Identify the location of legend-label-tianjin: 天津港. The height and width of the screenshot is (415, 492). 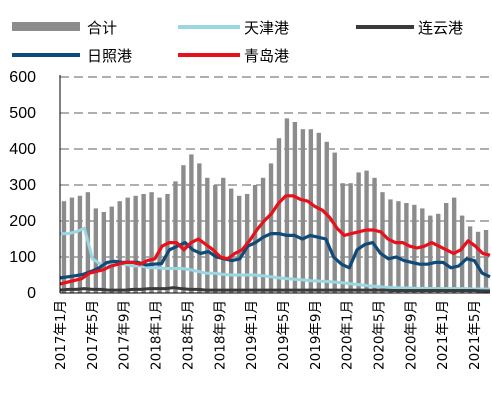
(266, 28).